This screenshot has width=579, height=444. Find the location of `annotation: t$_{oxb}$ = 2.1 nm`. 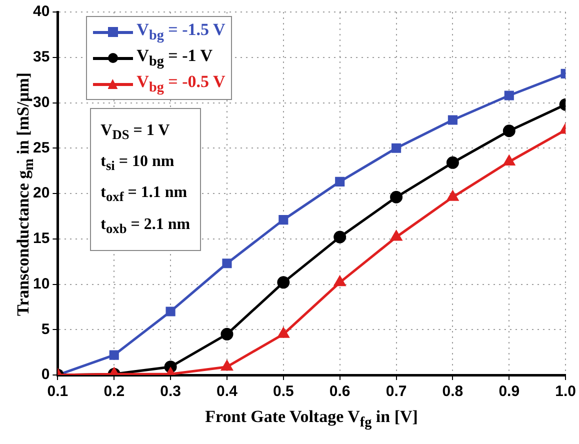

annotation: t$_{oxb}$ = 2.1 nm is located at coordinates (145, 226).